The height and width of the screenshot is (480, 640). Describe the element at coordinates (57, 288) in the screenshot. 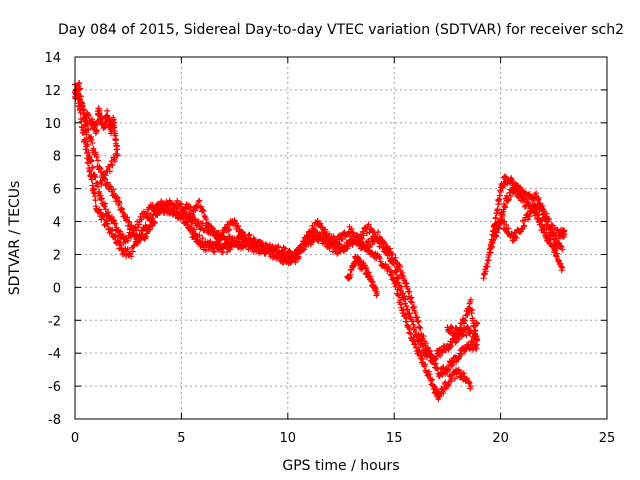

I see `y-tick-label: 0` at that location.